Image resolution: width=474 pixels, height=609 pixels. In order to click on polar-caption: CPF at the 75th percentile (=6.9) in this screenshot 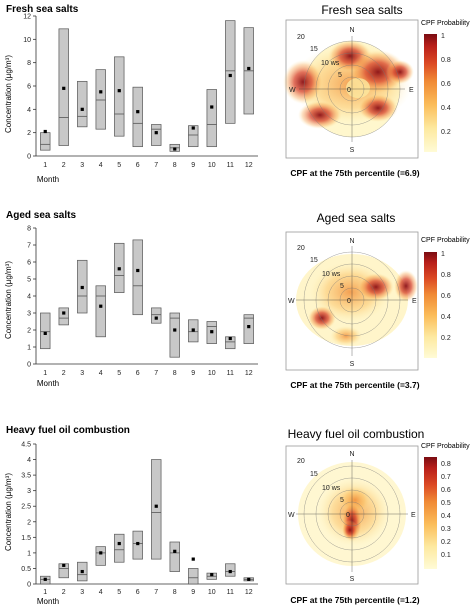, I will do `click(354, 173)`.